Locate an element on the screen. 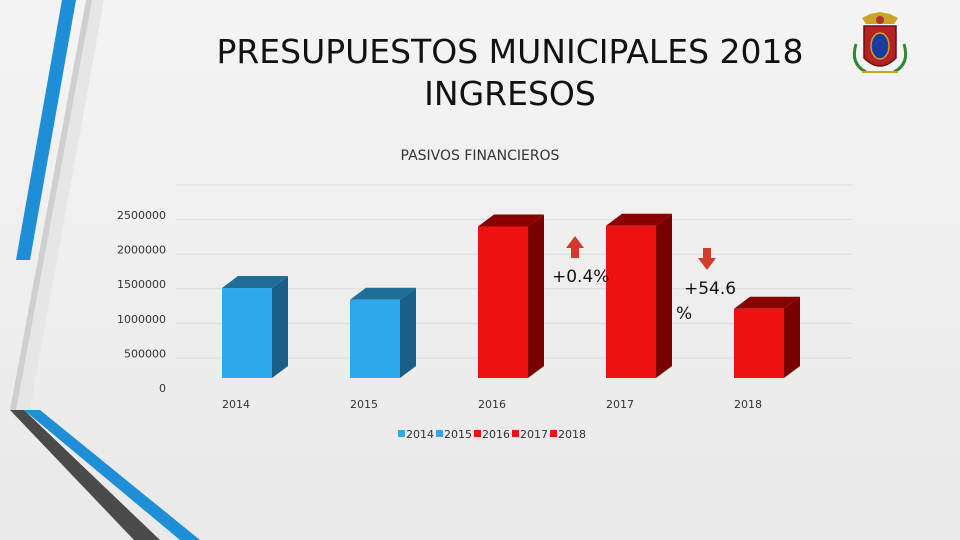  legend-item: 2017 is located at coordinates (530, 434).